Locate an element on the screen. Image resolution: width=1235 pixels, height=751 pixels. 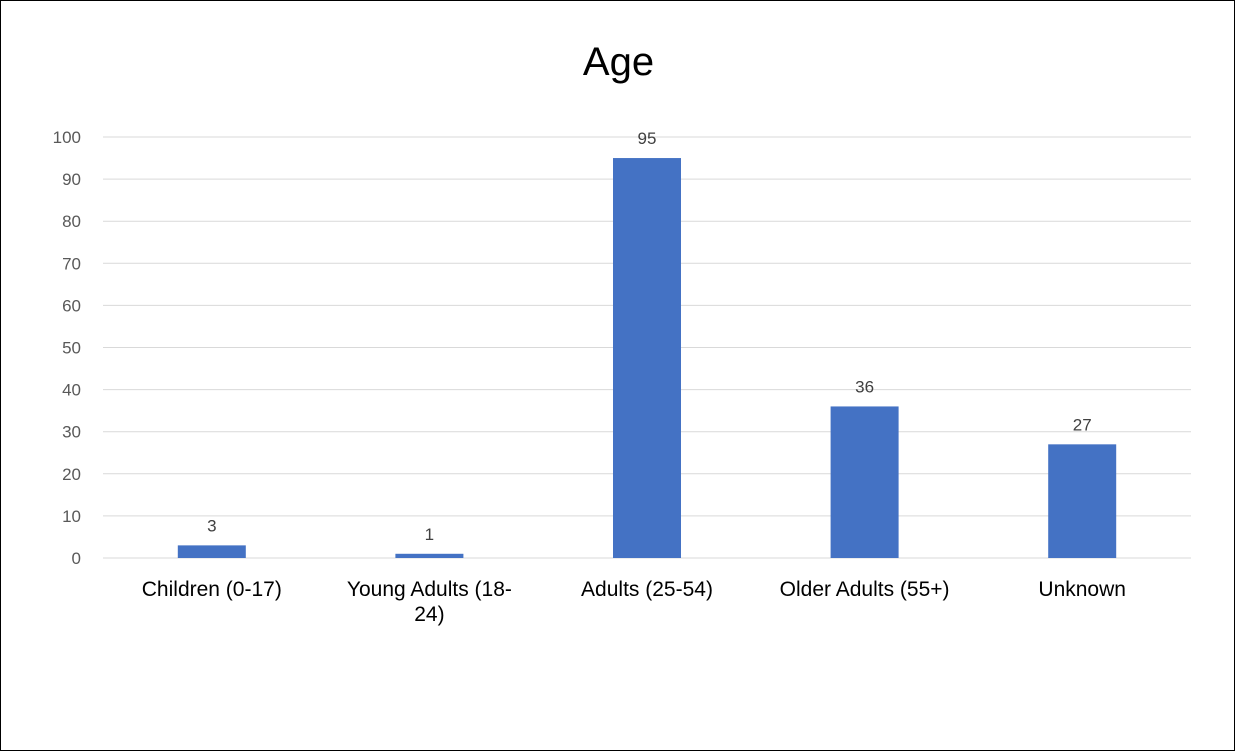
y-tick-label: 60 is located at coordinates (71, 305).